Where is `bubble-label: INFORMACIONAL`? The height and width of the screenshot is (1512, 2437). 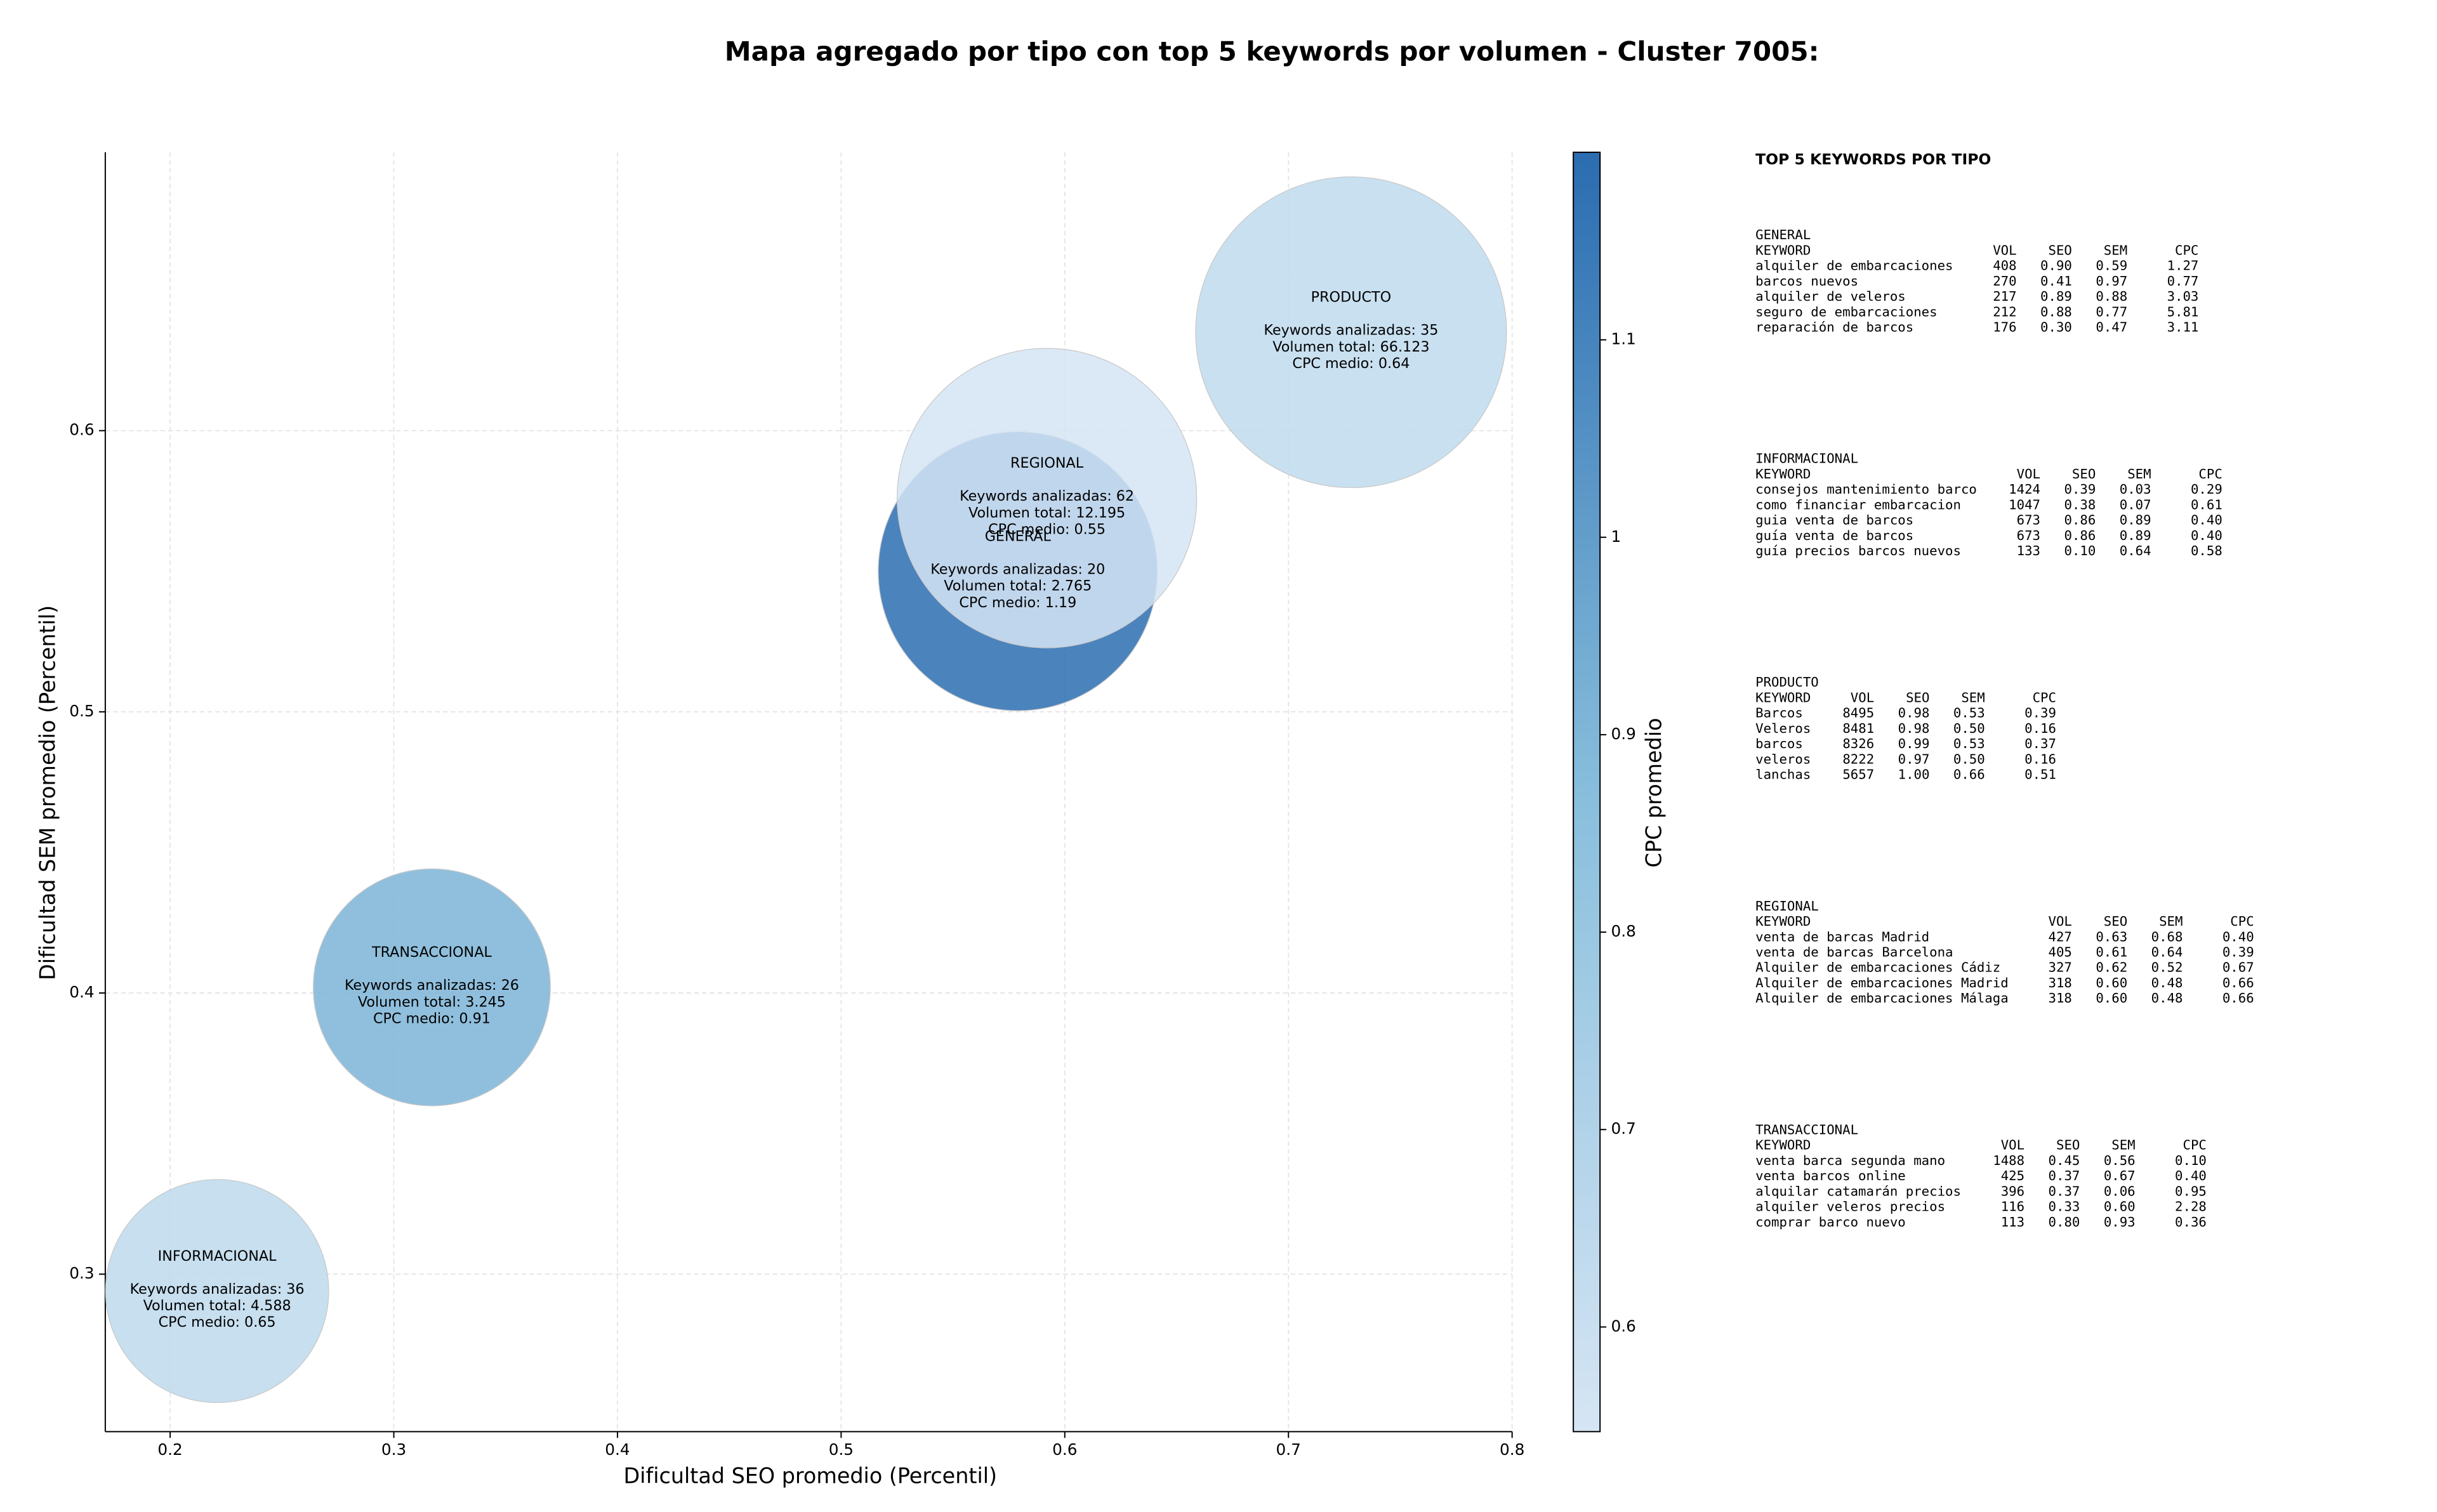
bubble-label: INFORMACIONAL is located at coordinates (217, 1257).